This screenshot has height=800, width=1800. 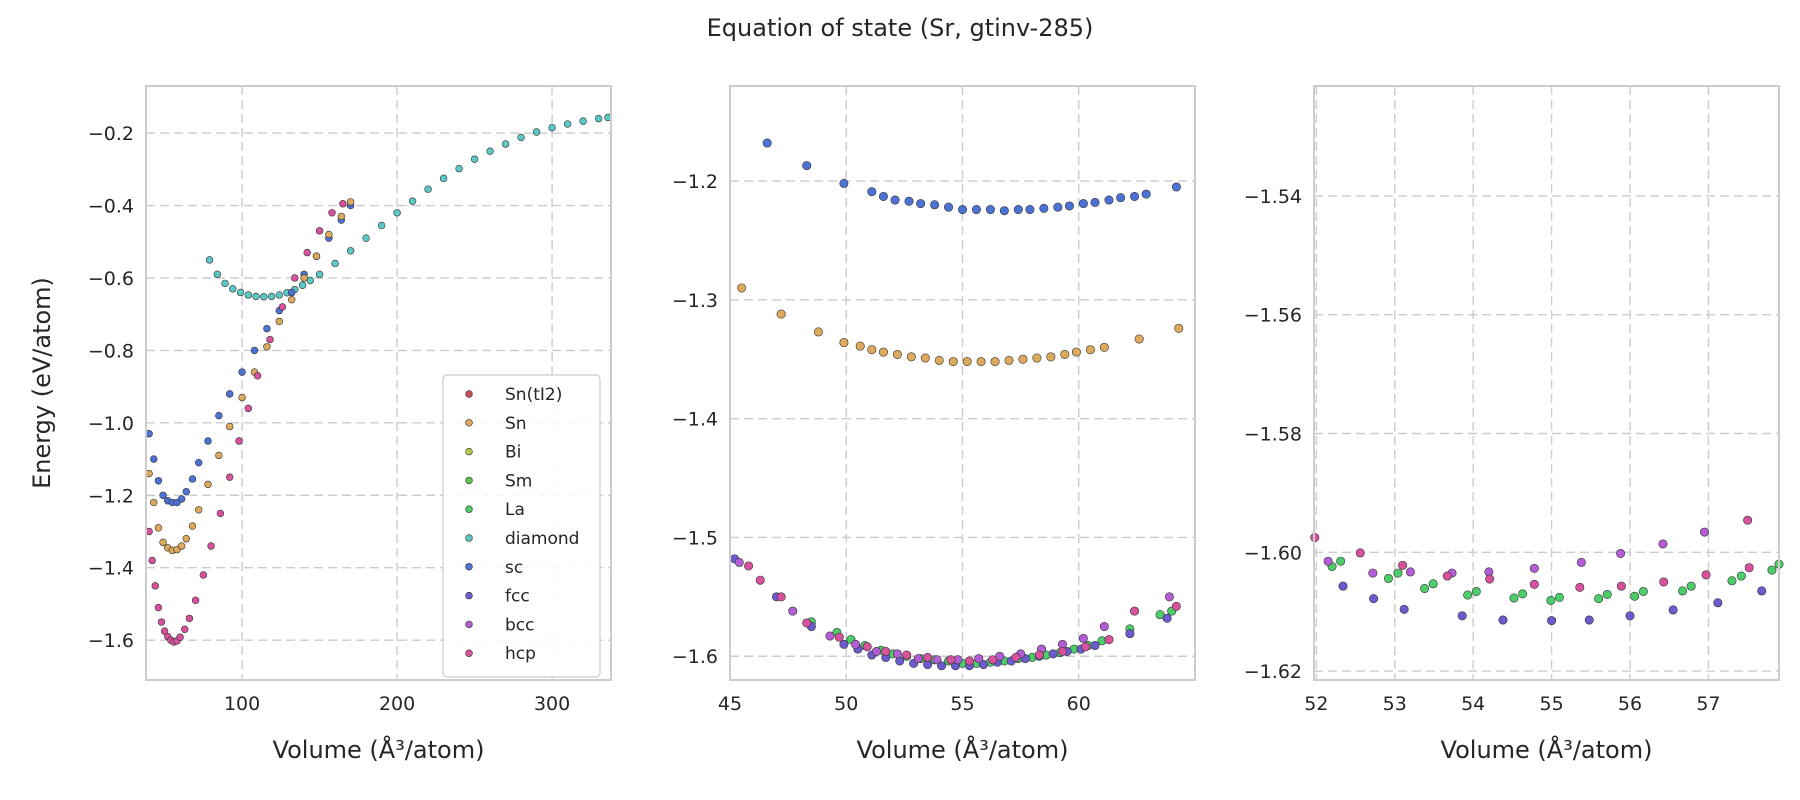 I want to click on legend-label: sc, so click(x=514, y=568).